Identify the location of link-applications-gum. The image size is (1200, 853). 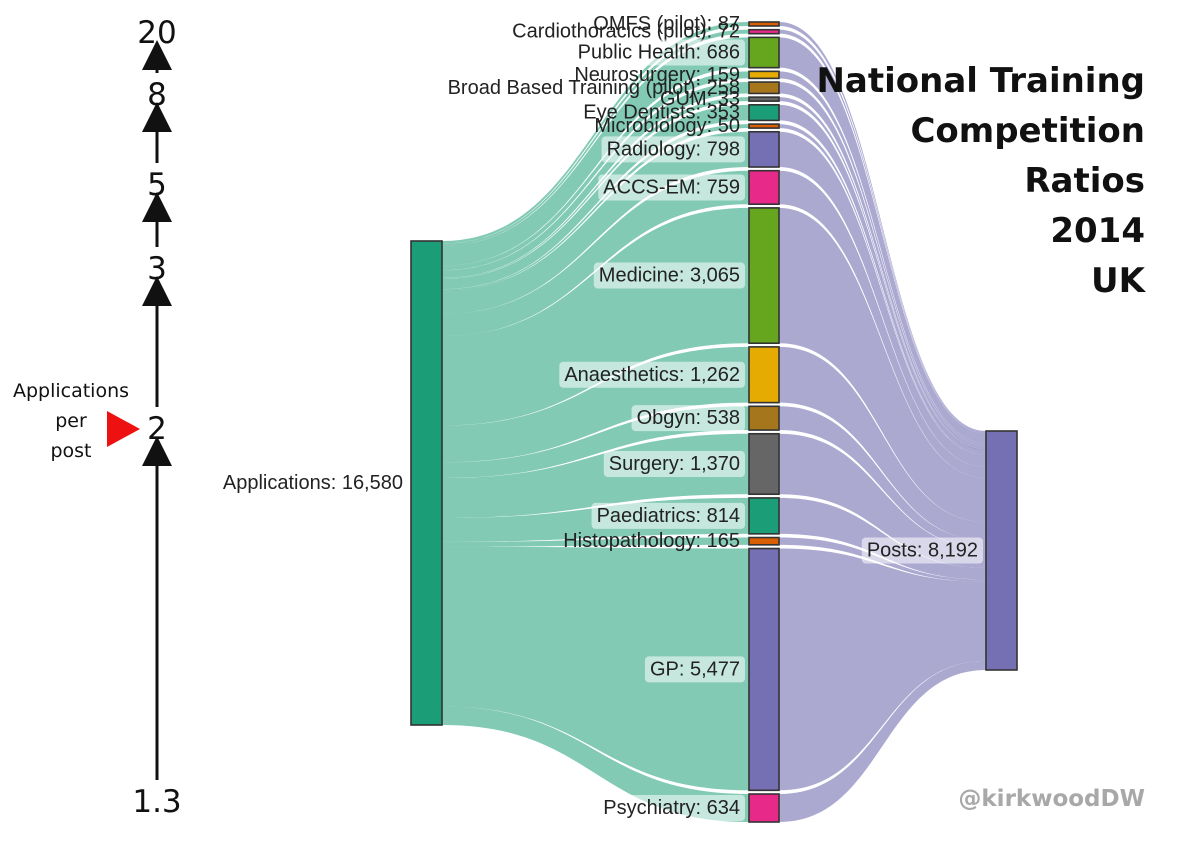
(595, 188).